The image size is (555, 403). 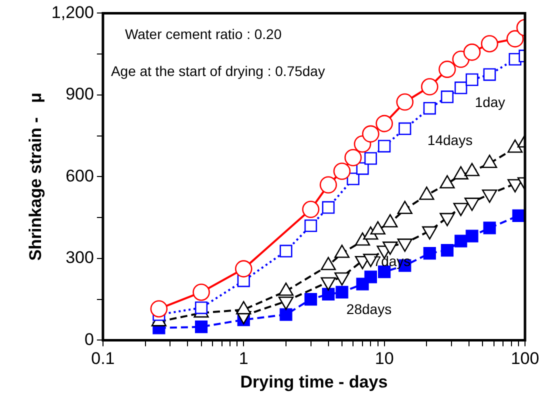 What do you see at coordinates (80, 258) in the screenshot?
I see `y-tick-label: 300` at bounding box center [80, 258].